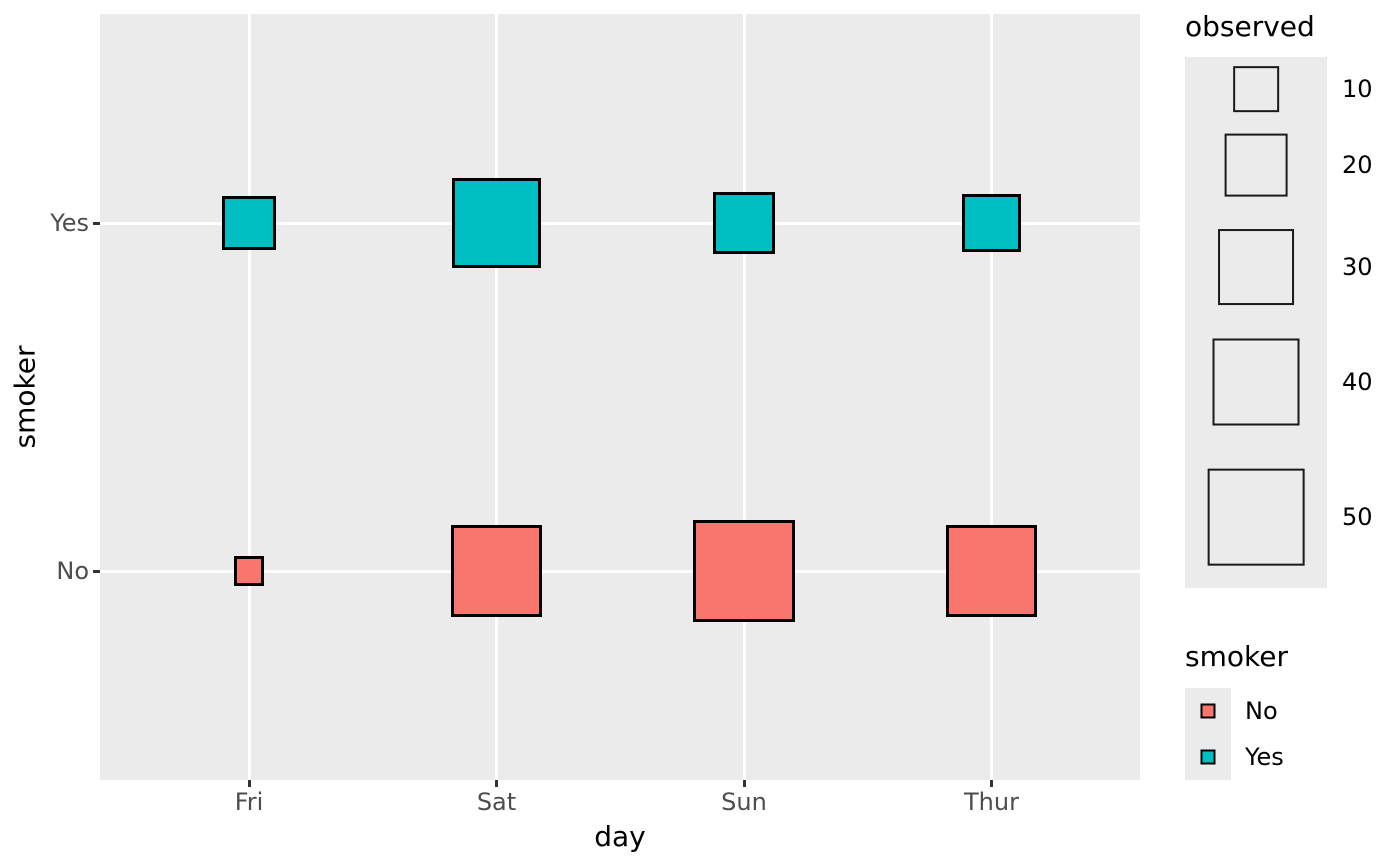 Image resolution: width=1400 pixels, height=865 pixels. I want to click on size-legend-label: 20, so click(1357, 165).